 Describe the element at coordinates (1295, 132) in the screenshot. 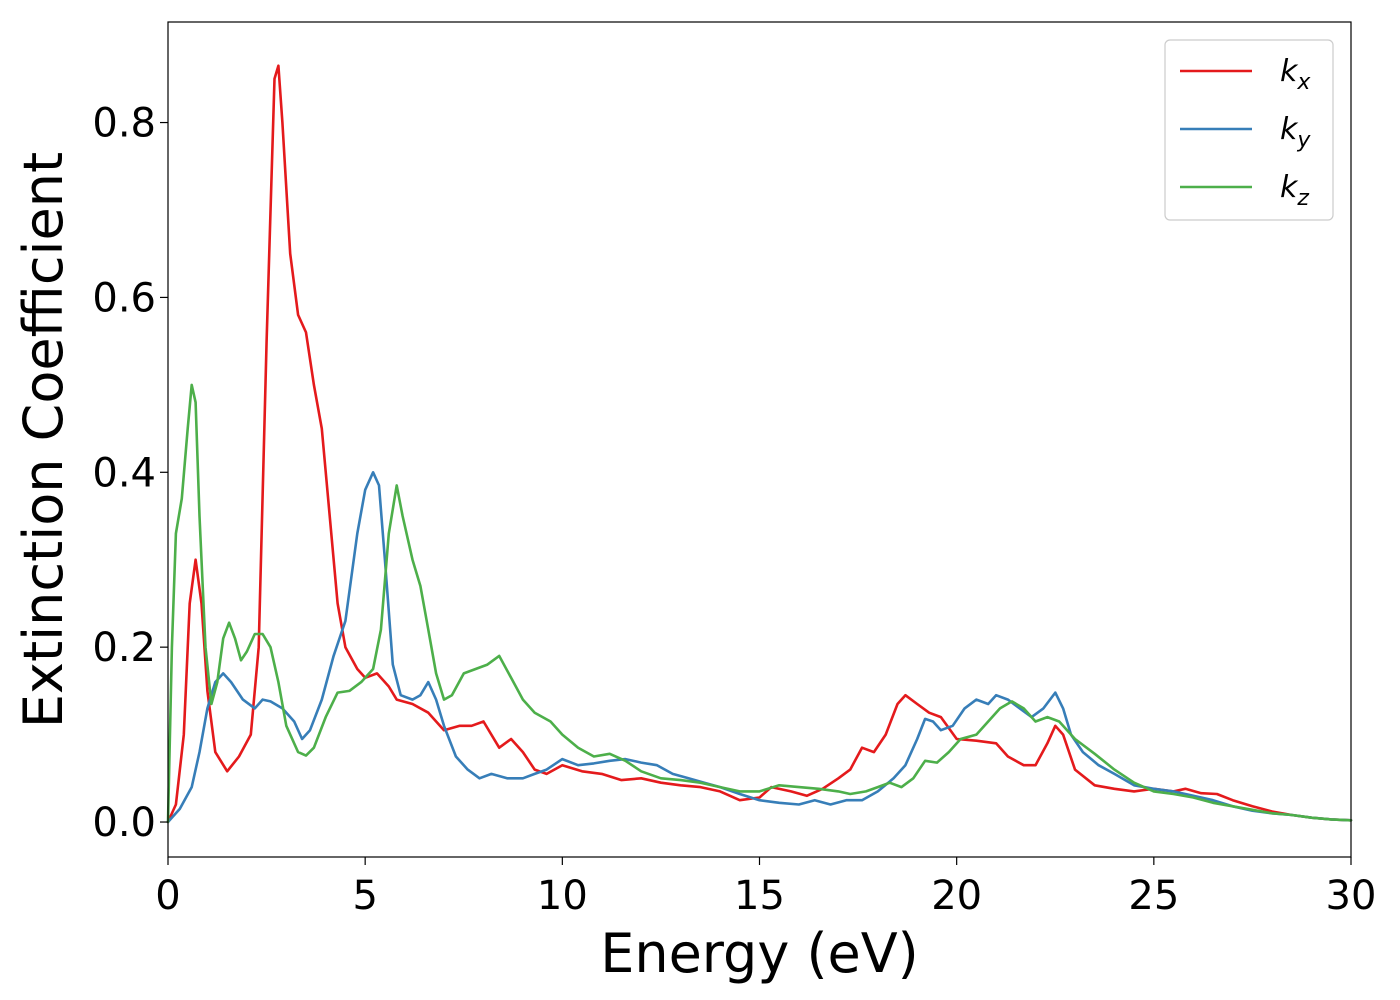

I see `legend-label-y: ky` at that location.